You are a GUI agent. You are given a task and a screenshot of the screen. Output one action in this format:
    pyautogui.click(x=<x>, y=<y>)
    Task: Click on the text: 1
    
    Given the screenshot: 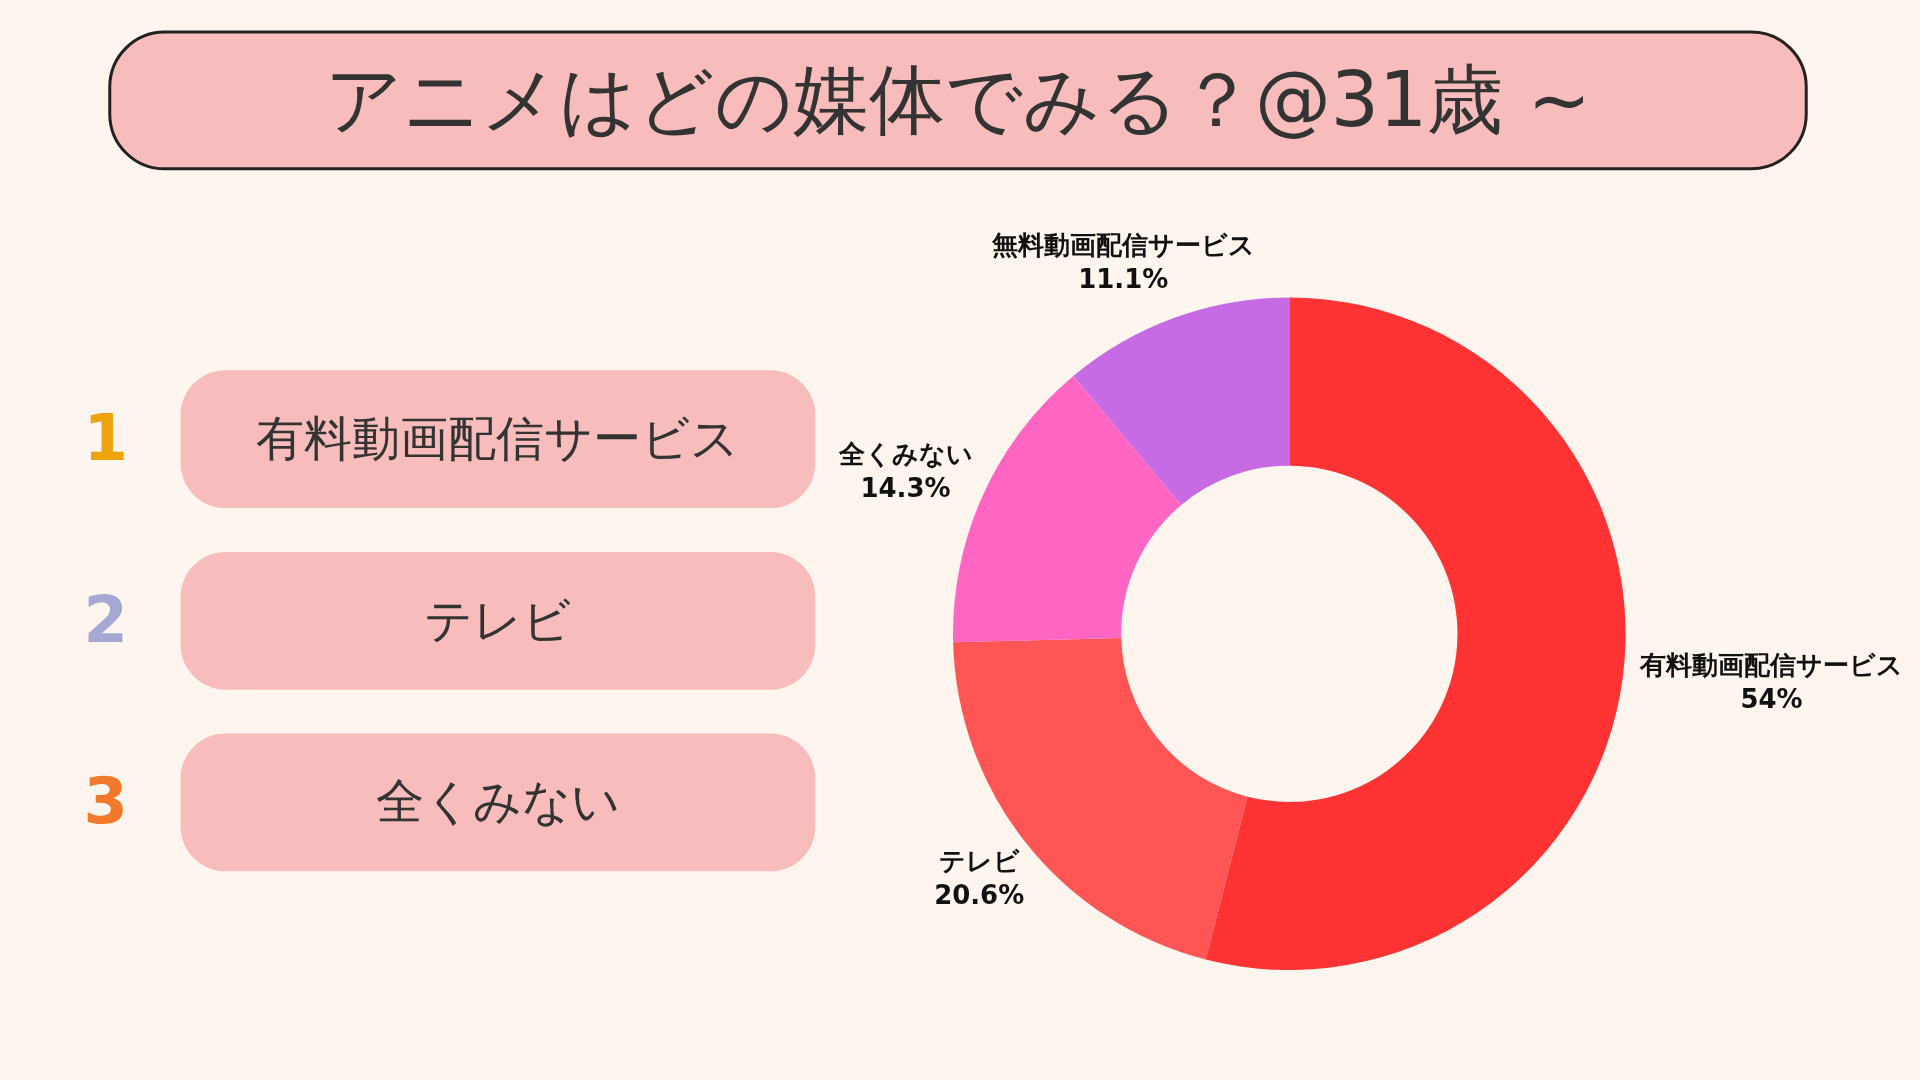 What is the action you would take?
    pyautogui.click(x=105, y=438)
    